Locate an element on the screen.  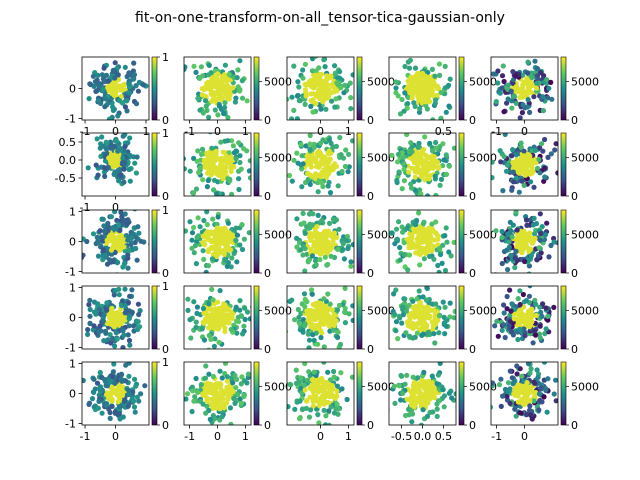
x-tick-label: 1 is located at coordinates (348, 131).